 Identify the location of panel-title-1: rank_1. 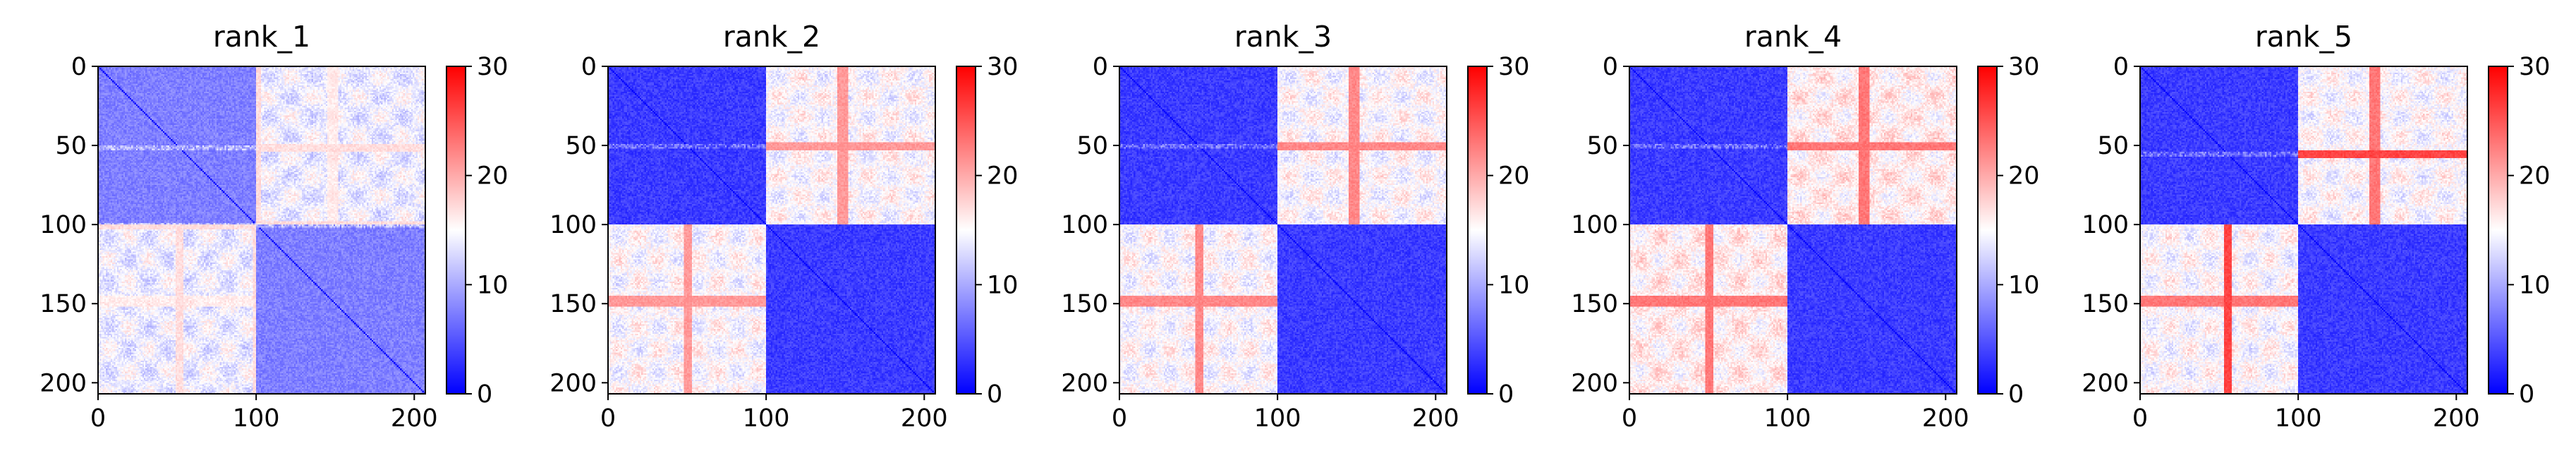
(261, 37).